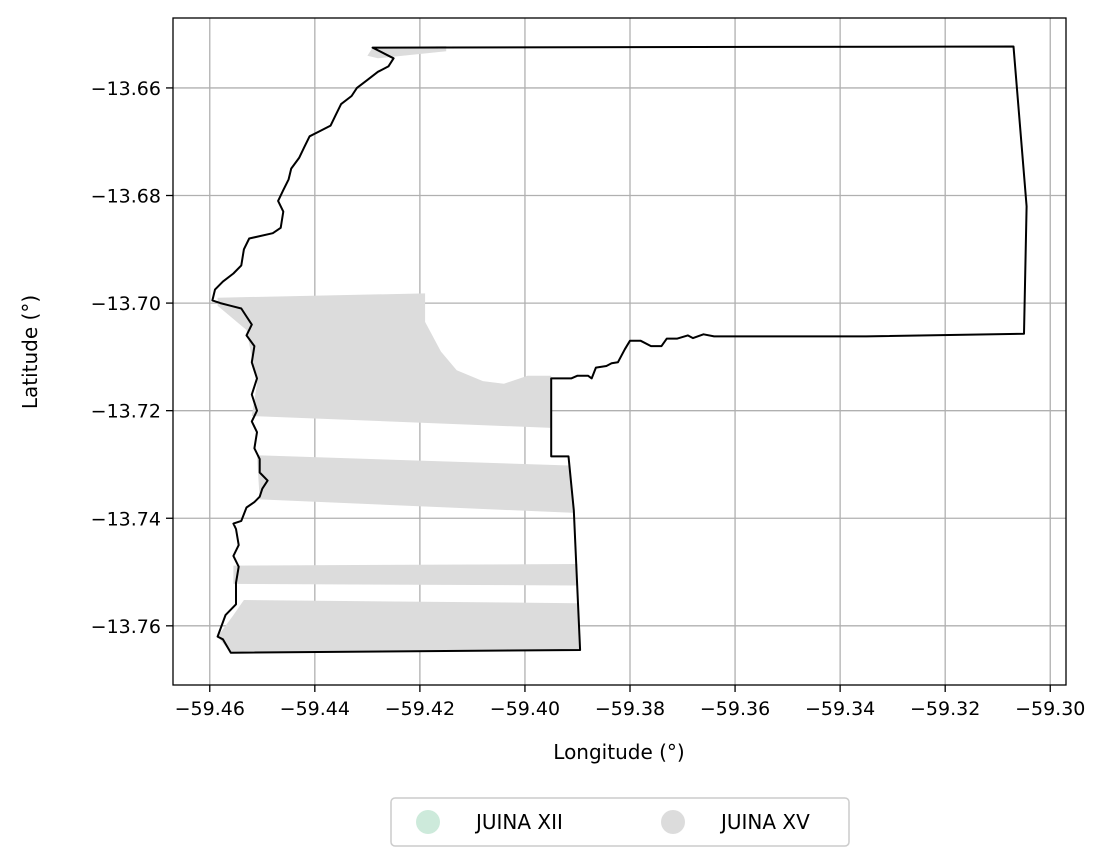 The width and height of the screenshot is (1117, 865). Describe the element at coordinates (945, 709) in the screenshot. I see `x-tick-label: −59.32` at that location.